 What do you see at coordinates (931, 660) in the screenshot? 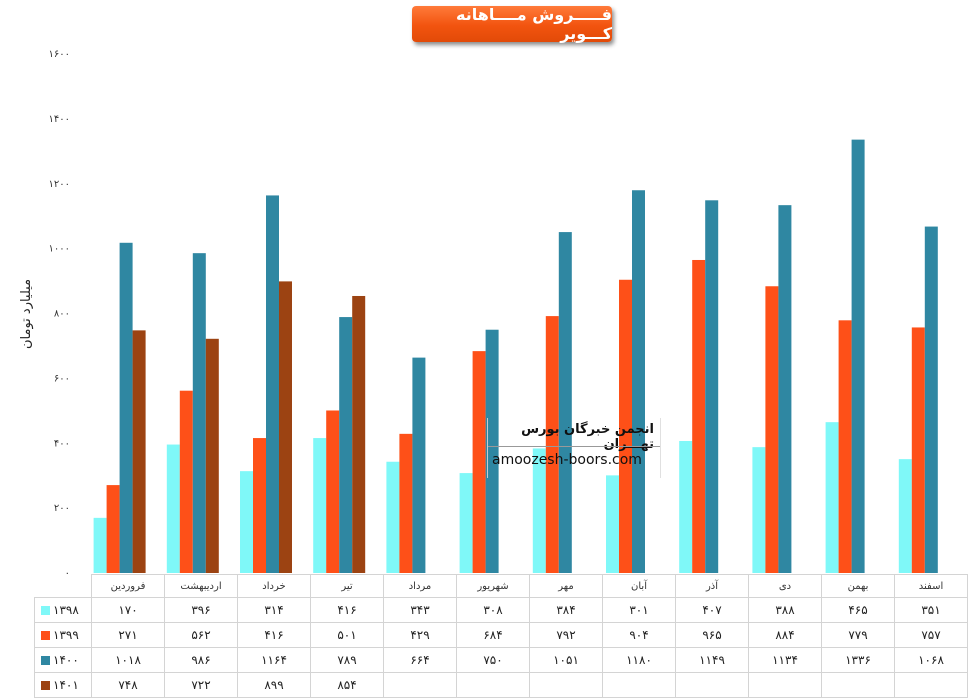
I see `data-label: ۱۰۶۸` at bounding box center [931, 660].